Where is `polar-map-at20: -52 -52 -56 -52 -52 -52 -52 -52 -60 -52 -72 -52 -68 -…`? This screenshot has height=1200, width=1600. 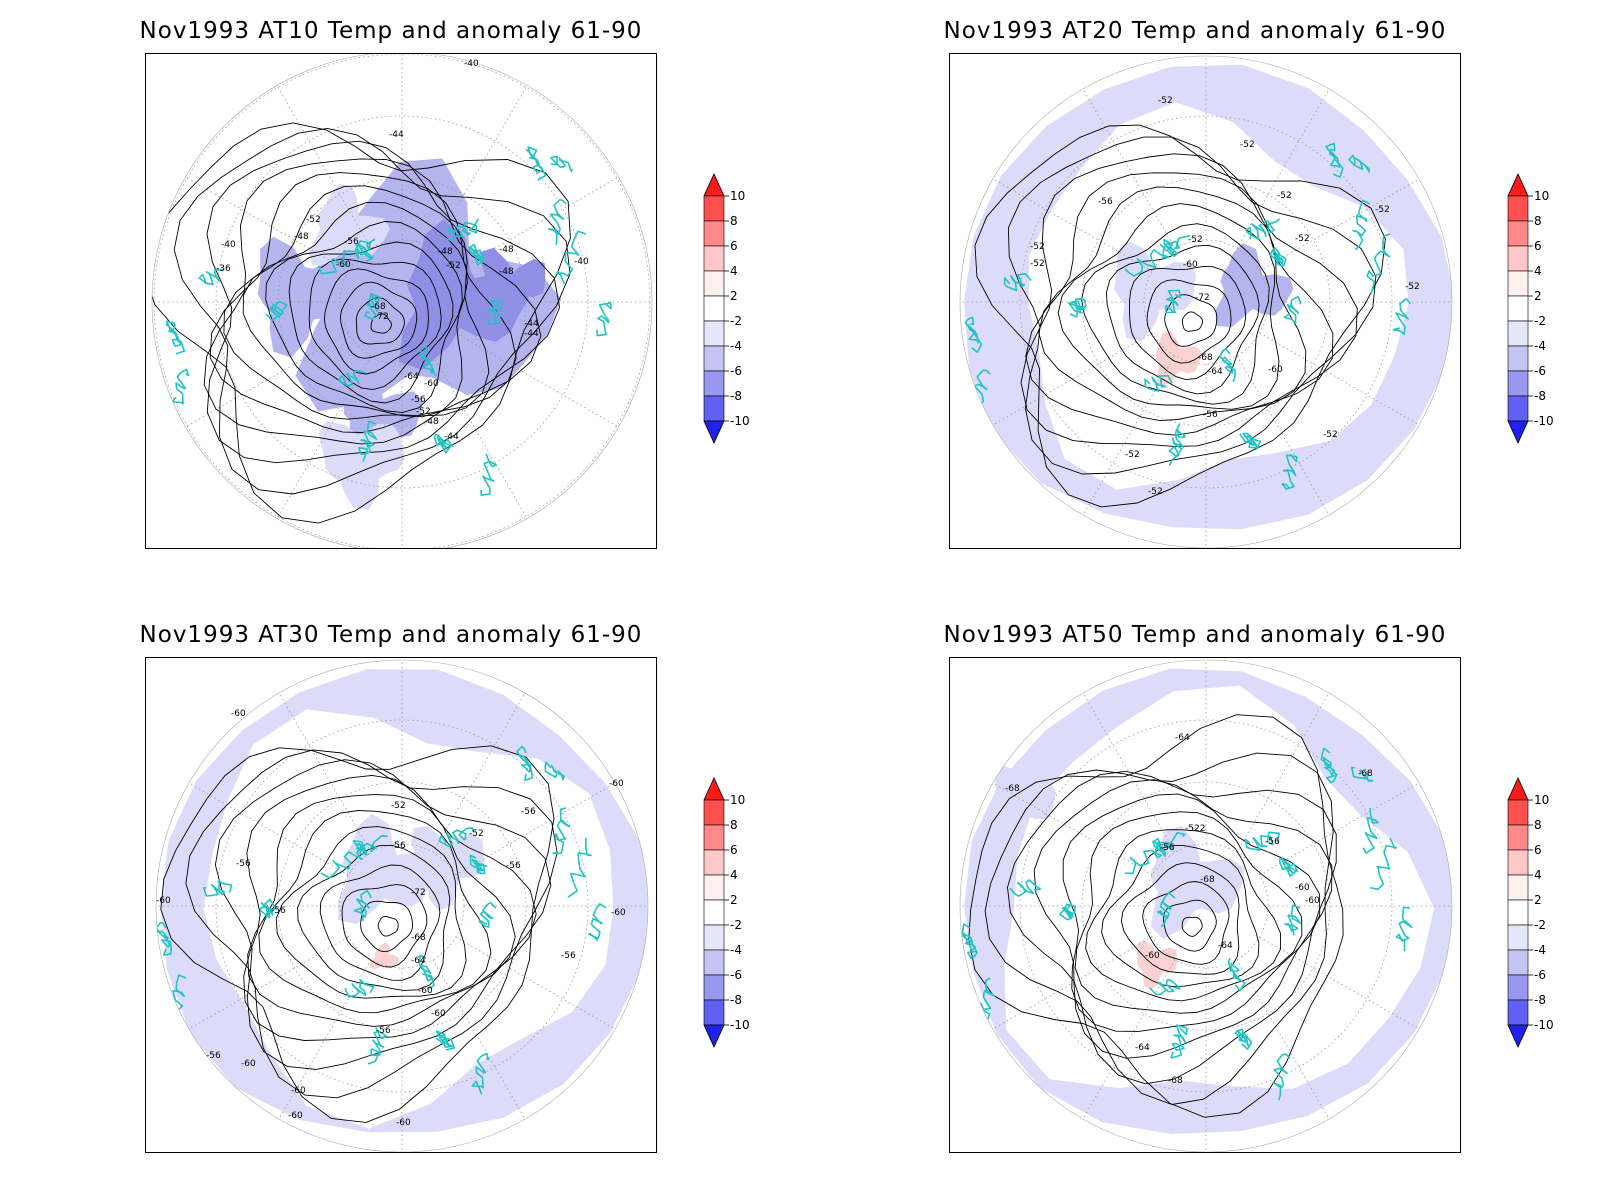 polar-map-at20: -52 -52 -56 -52 -52 -52 -52 -52 -60 -52 -72 -52 -68 -… is located at coordinates (1205, 301).